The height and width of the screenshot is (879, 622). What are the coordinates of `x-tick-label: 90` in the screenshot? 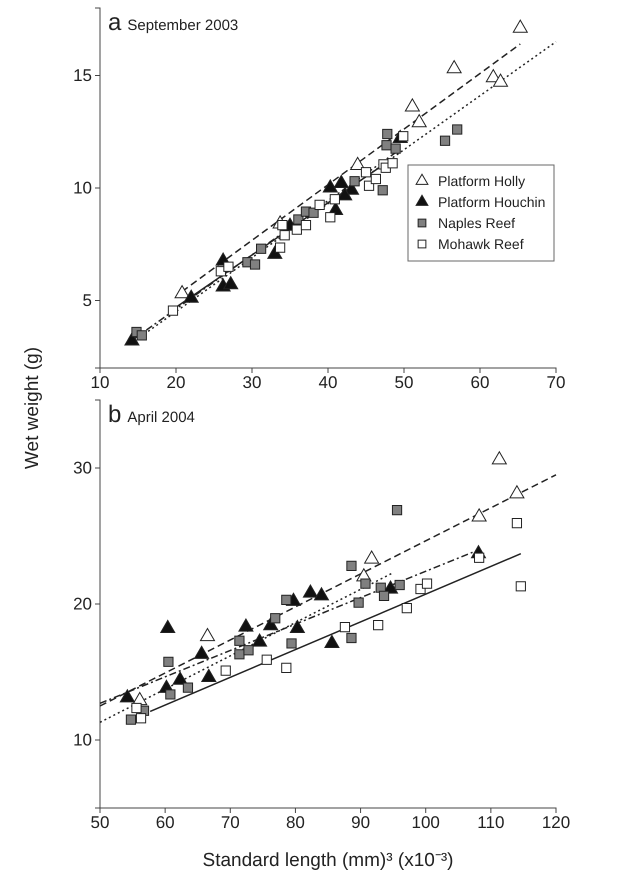 It's located at (360, 822).